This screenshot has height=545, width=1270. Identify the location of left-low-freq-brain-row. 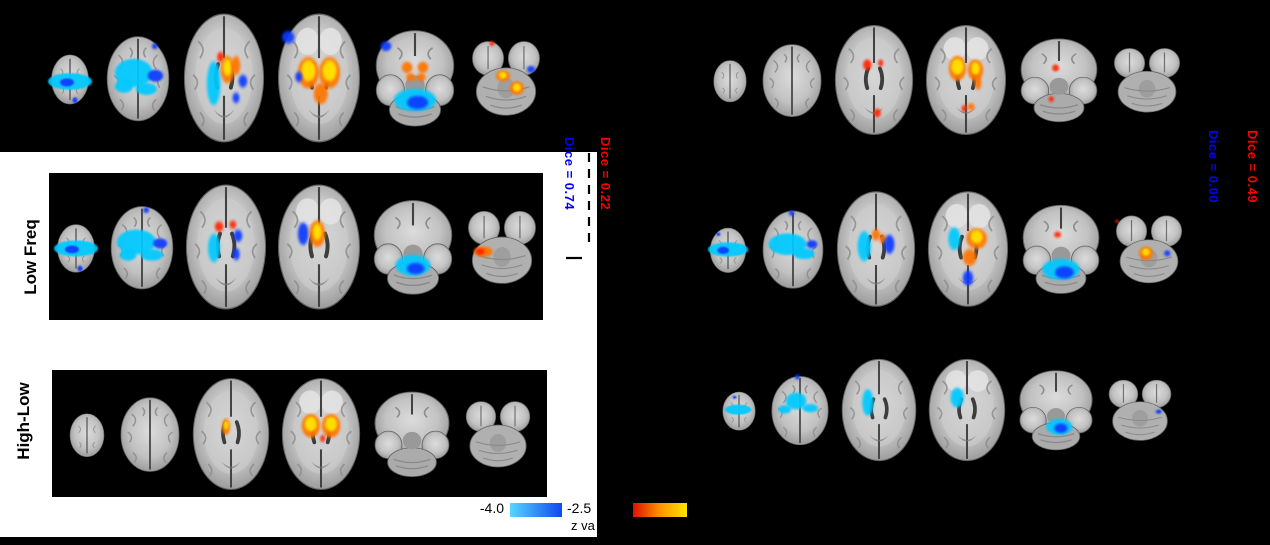
(296, 246).